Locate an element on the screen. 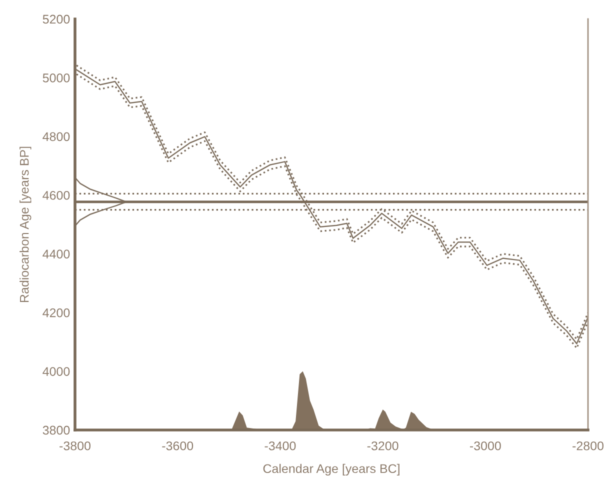 The height and width of the screenshot is (486, 606). y-axis-title: Radiocarbon Age [years BP] is located at coordinates (26, 224).